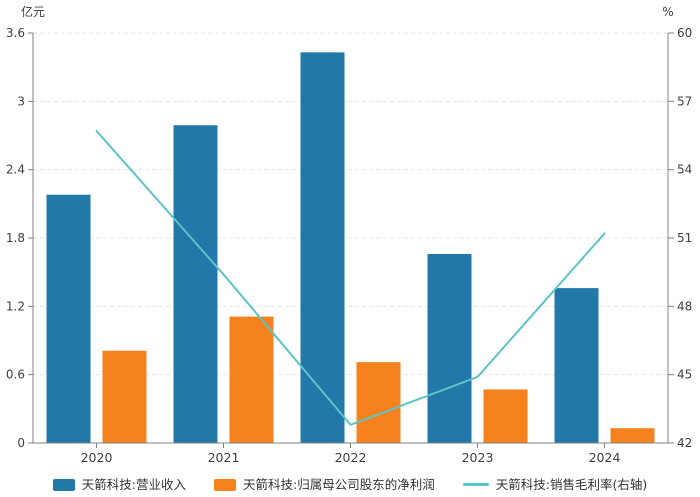 This screenshot has width=700, height=497. I want to click on bar-0-2020, so click(68, 318).